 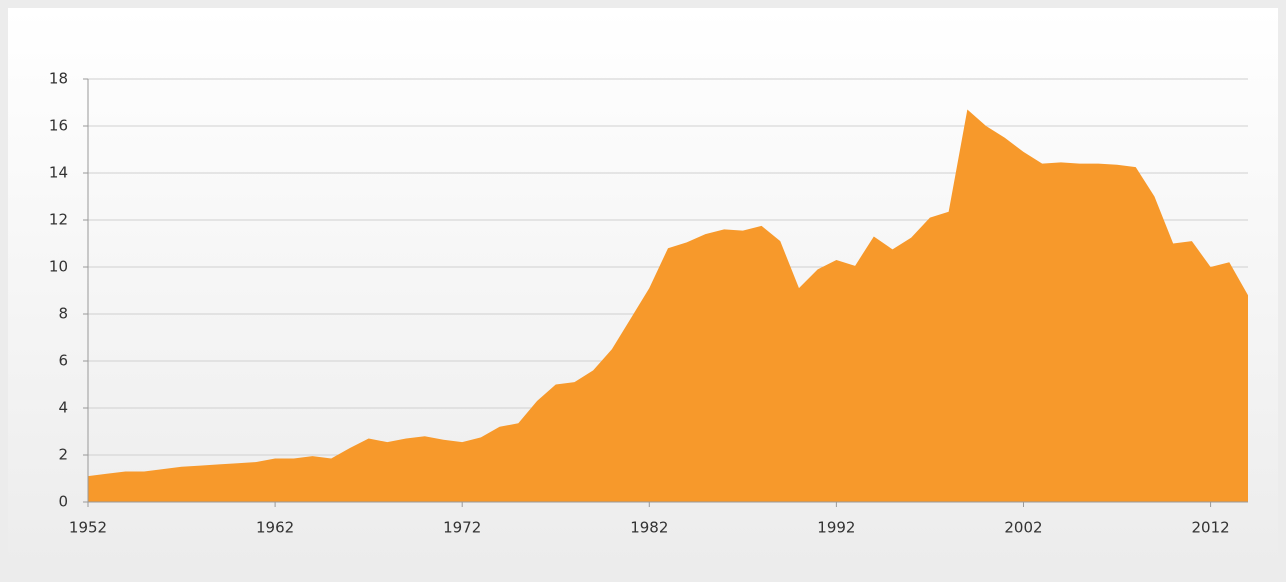 I want to click on y-tick-label: 2, so click(x=63, y=455).